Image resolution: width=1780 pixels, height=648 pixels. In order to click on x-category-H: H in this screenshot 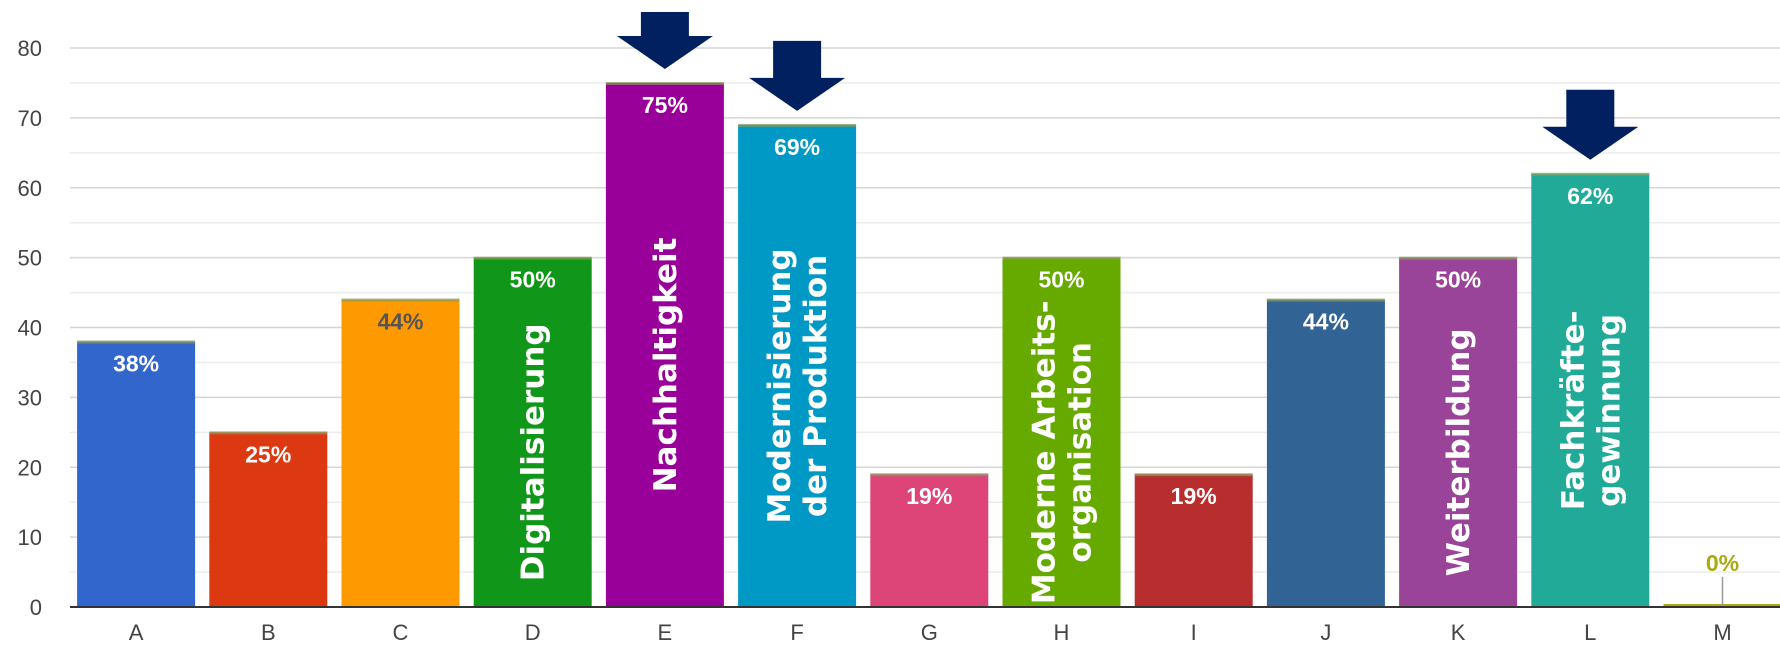, I will do `click(1062, 632)`.